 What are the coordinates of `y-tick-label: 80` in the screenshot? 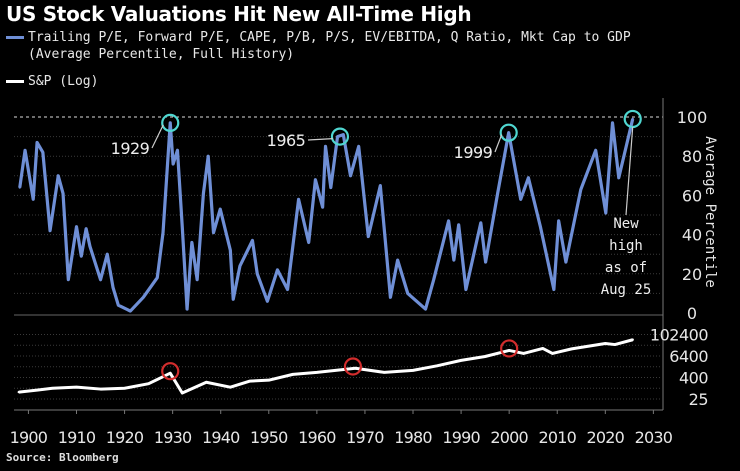 It's located at (692, 156).